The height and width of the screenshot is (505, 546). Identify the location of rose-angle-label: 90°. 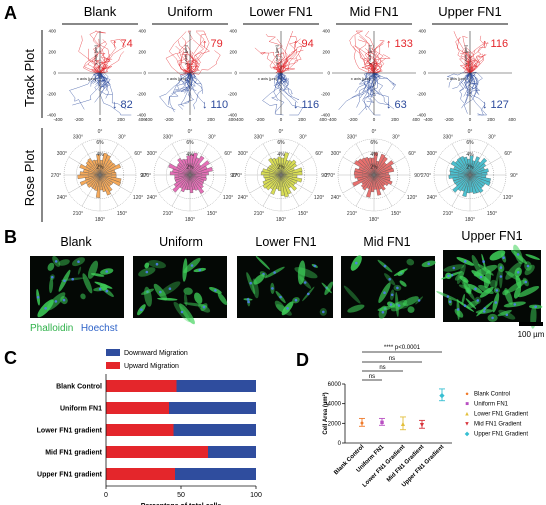
(514, 176).